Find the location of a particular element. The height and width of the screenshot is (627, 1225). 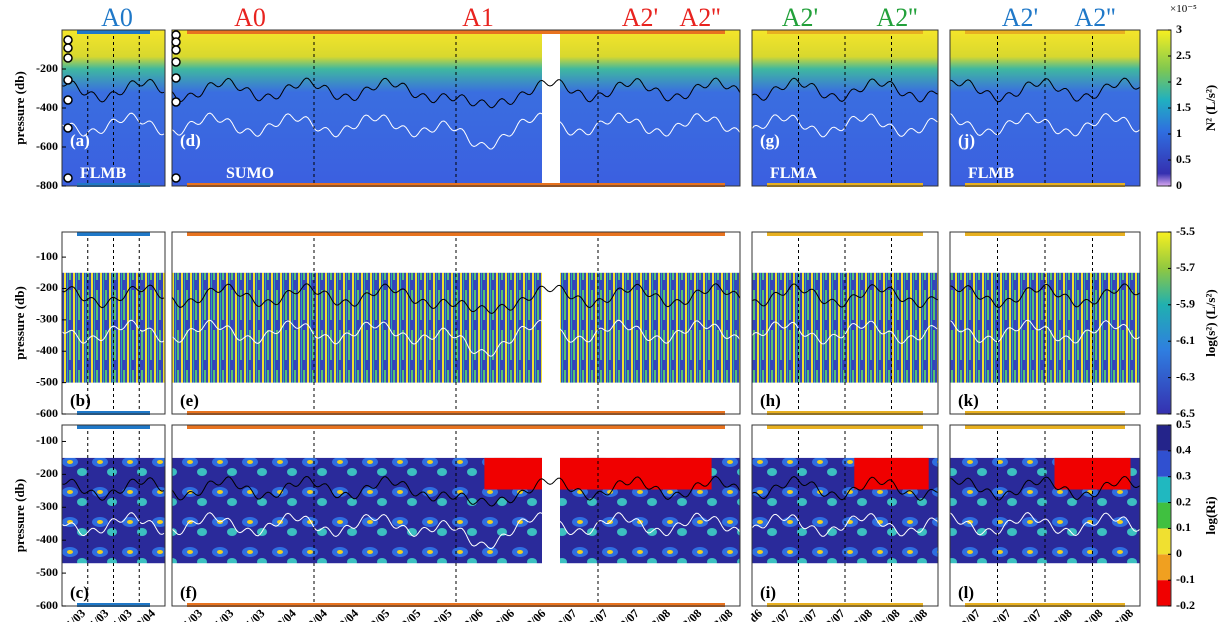

colorbar-label: log(s²) (L/s²) is located at coordinates (1210, 322).